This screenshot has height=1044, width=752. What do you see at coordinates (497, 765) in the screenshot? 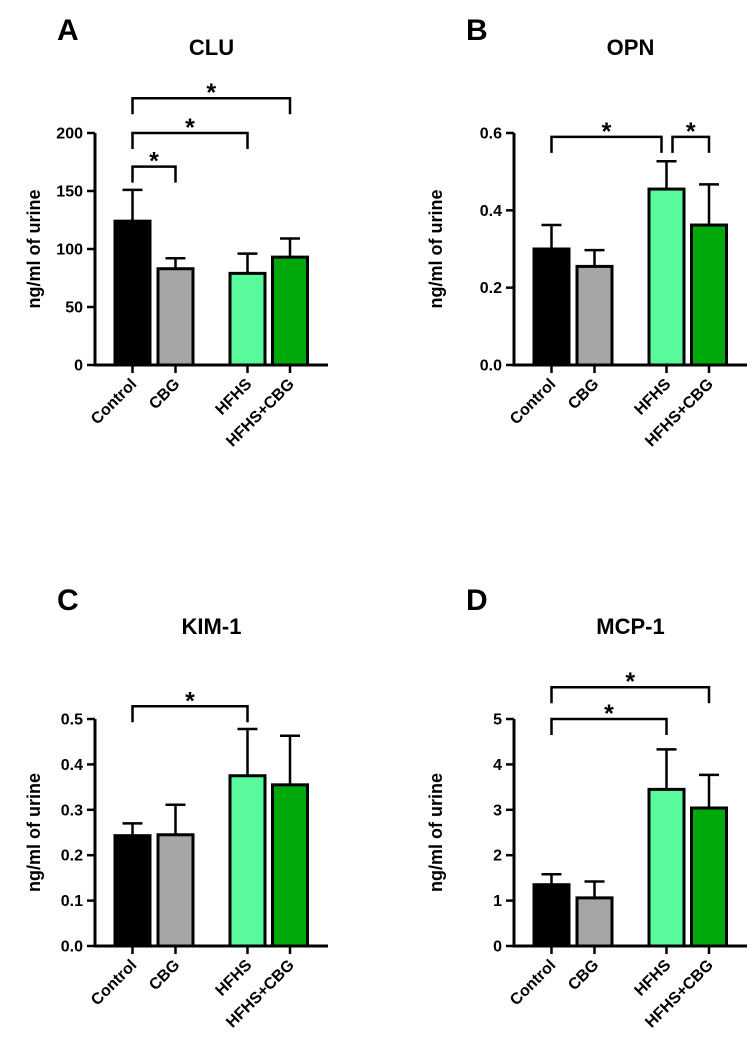
I see `y-tick-label: 4` at bounding box center [497, 765].